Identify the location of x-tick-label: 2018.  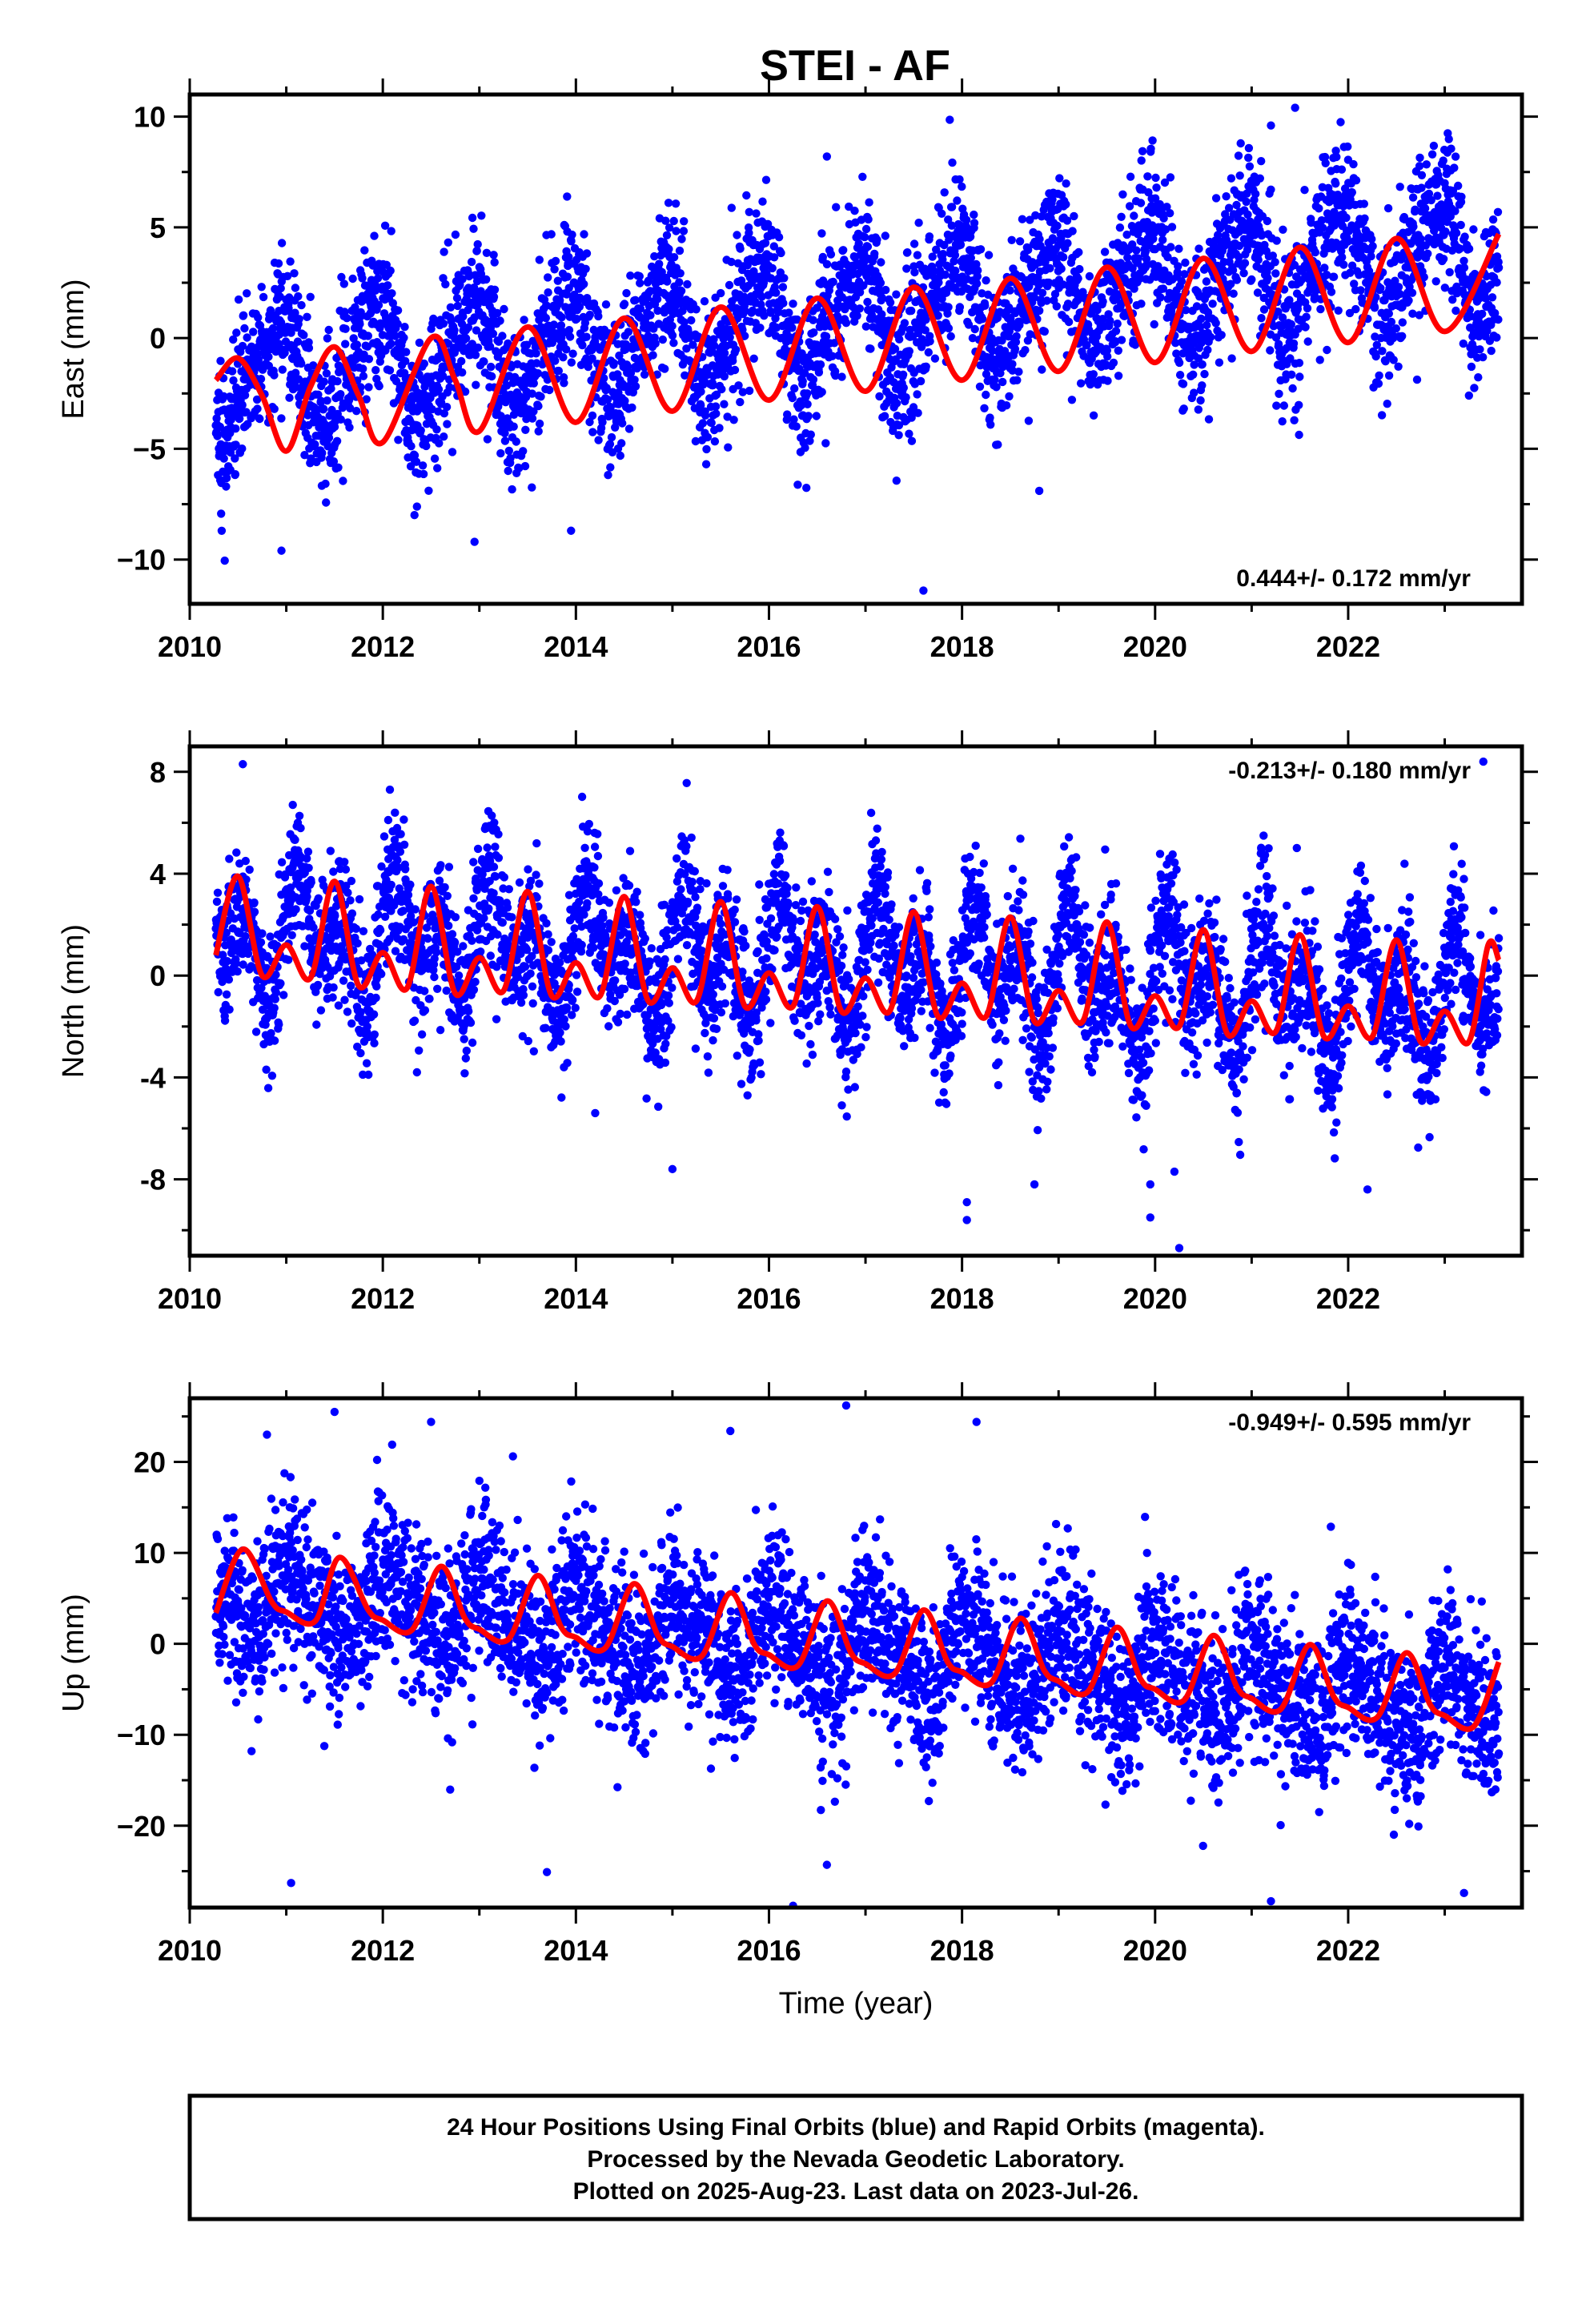
(962, 646).